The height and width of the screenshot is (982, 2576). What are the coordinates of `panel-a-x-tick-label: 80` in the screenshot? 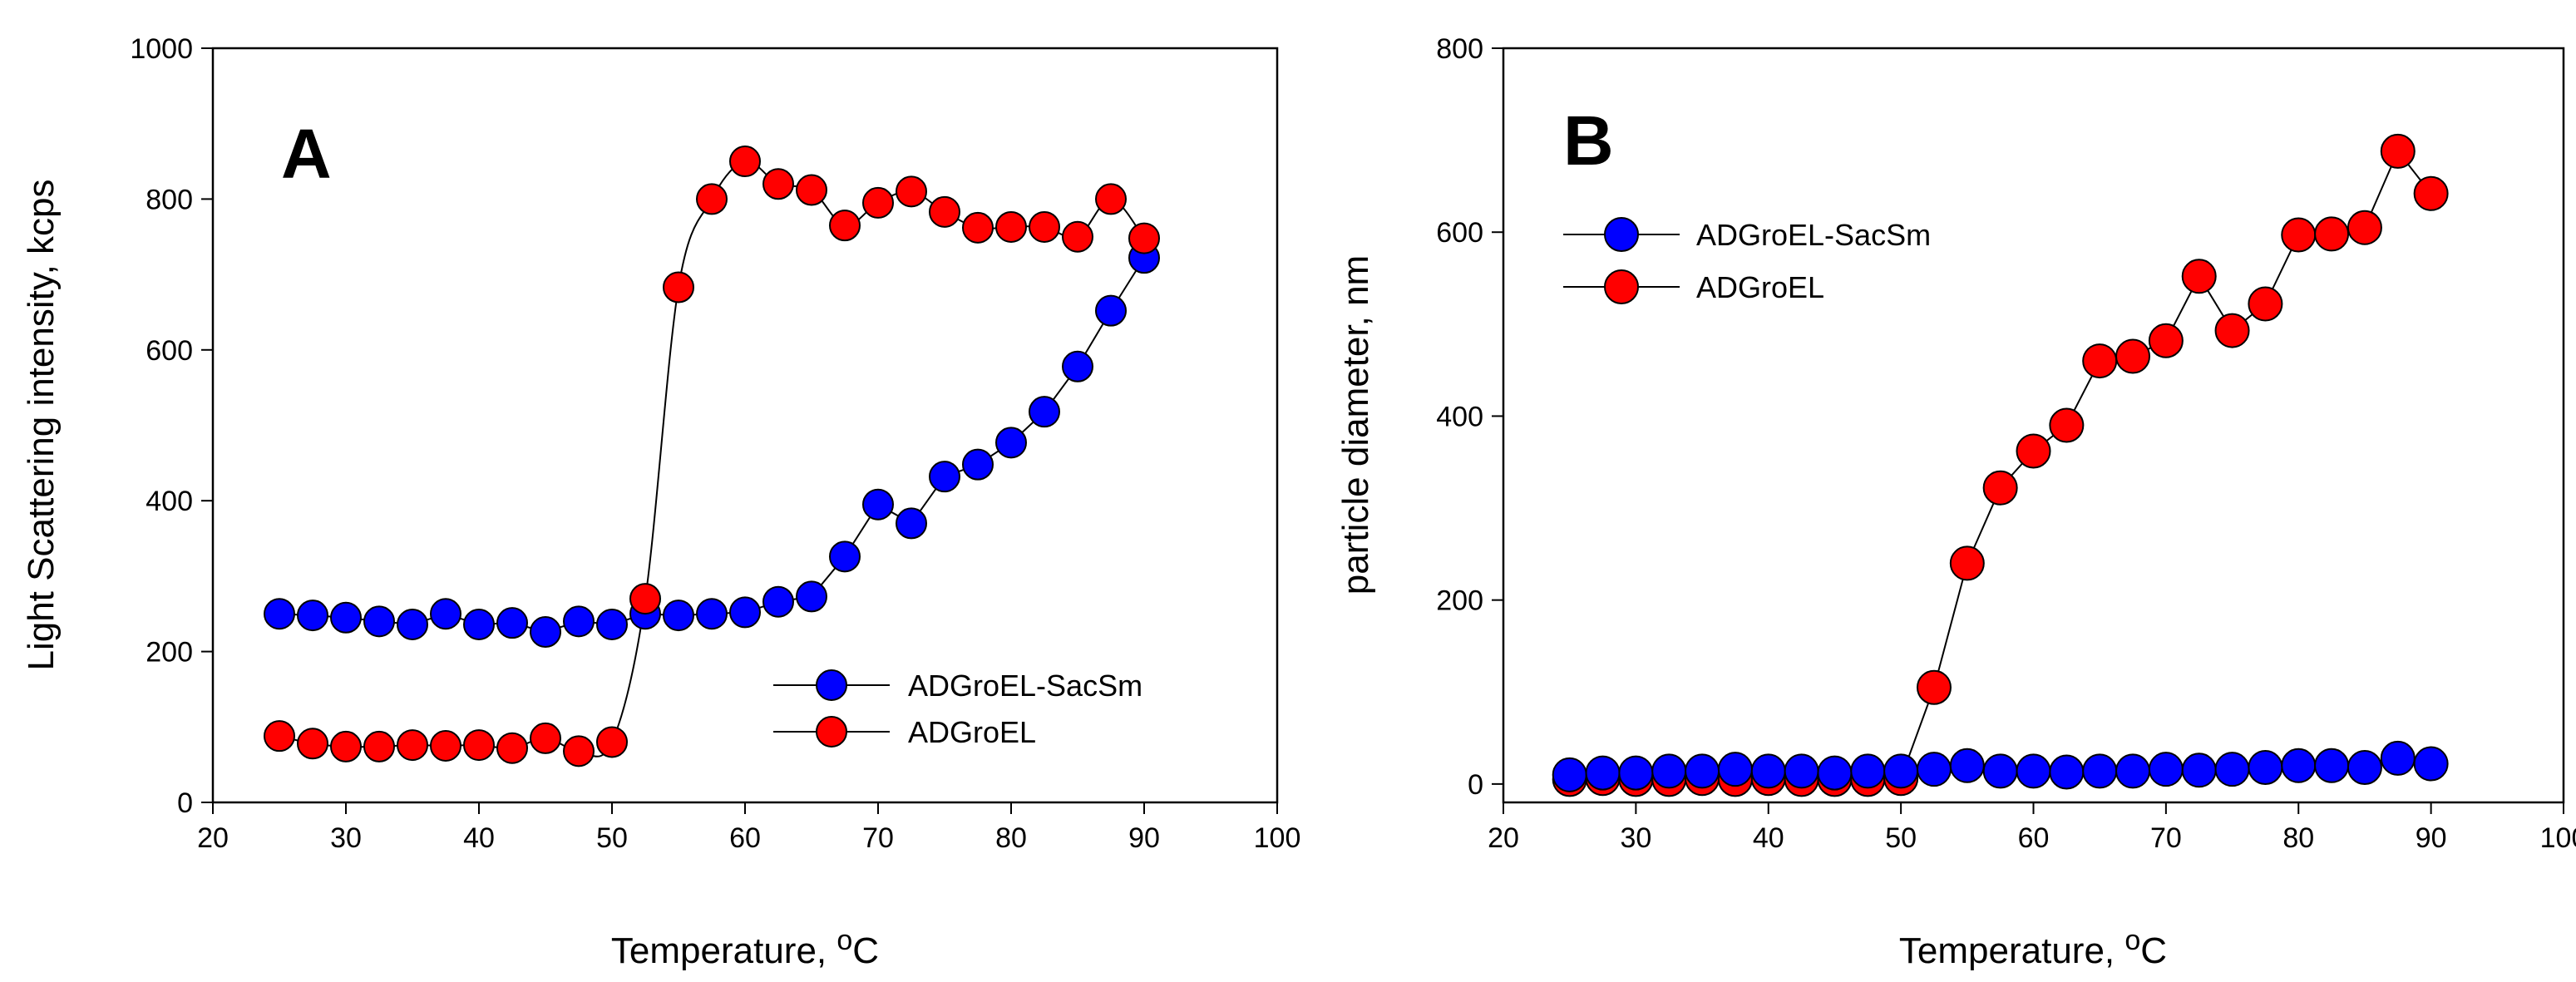 It's located at (1011, 838).